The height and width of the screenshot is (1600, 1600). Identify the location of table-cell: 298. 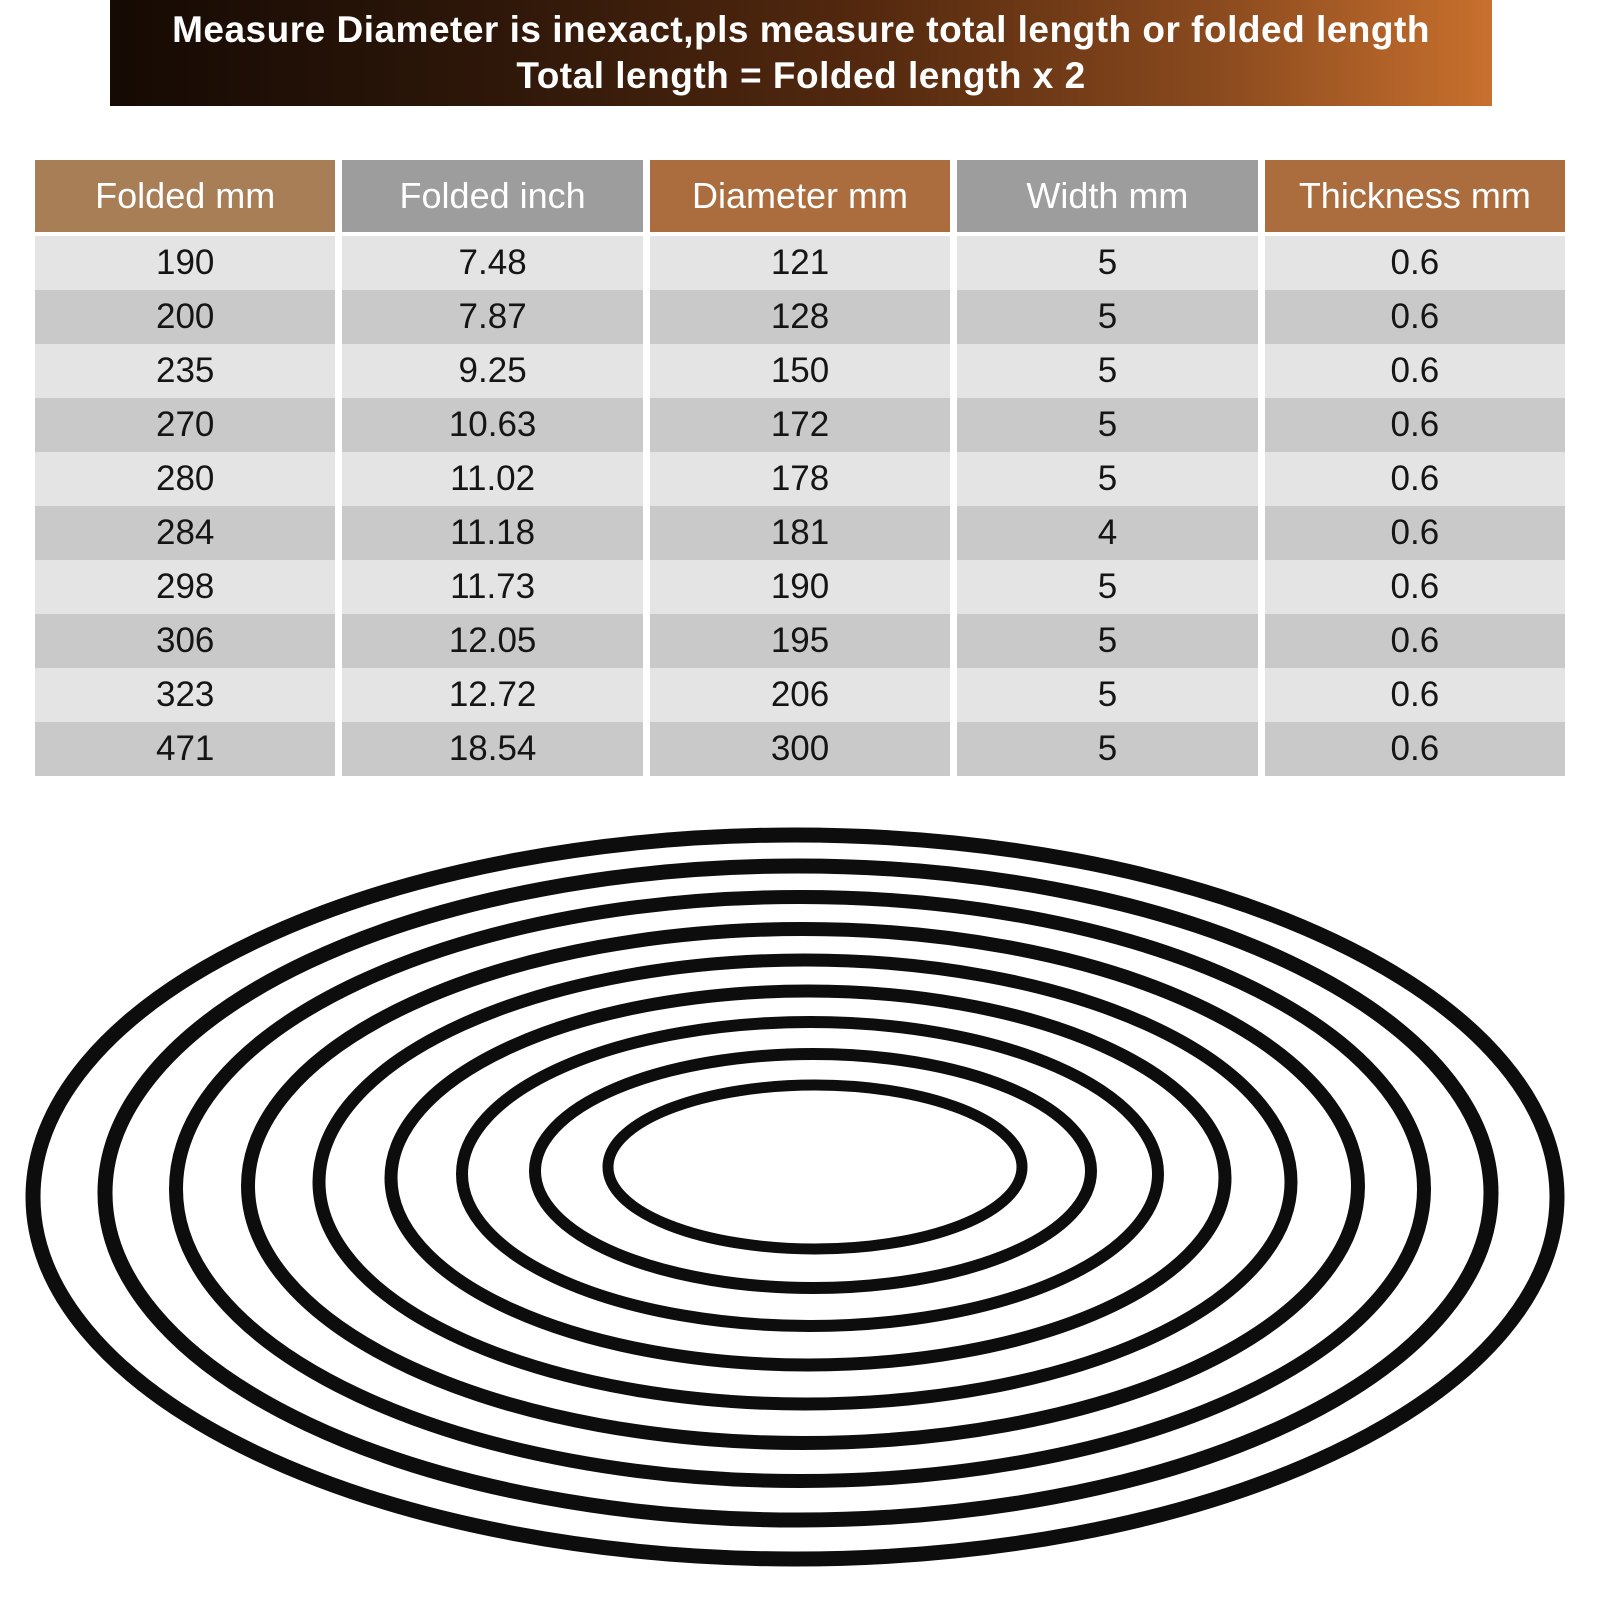
(185, 587).